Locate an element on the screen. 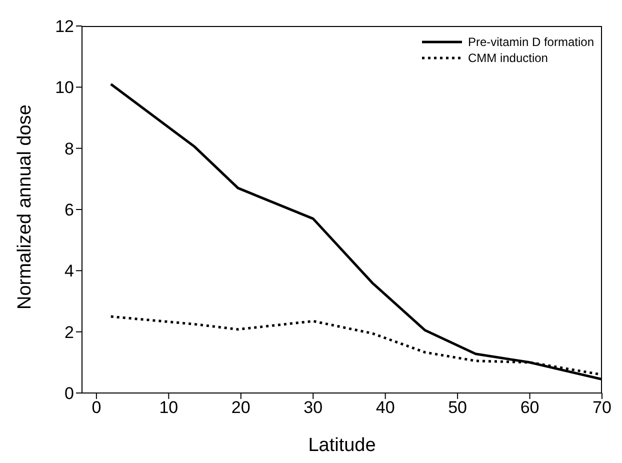  x-tick-label: 70 is located at coordinates (602, 408).